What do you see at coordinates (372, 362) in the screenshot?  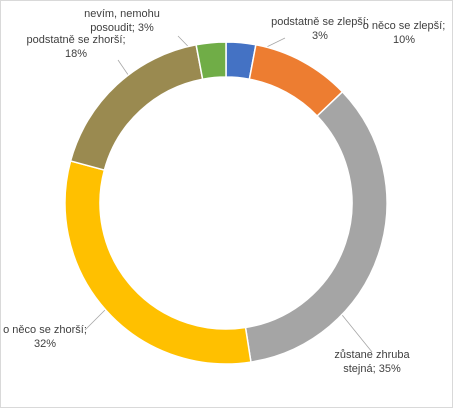 I see `data-label: zůstane zhruba stejná; 35%` at bounding box center [372, 362].